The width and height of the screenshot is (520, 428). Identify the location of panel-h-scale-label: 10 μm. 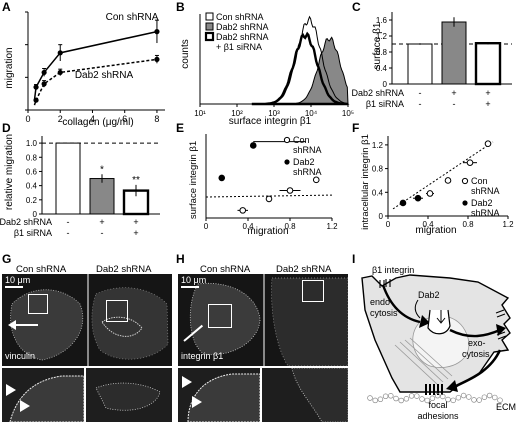
(194, 280).